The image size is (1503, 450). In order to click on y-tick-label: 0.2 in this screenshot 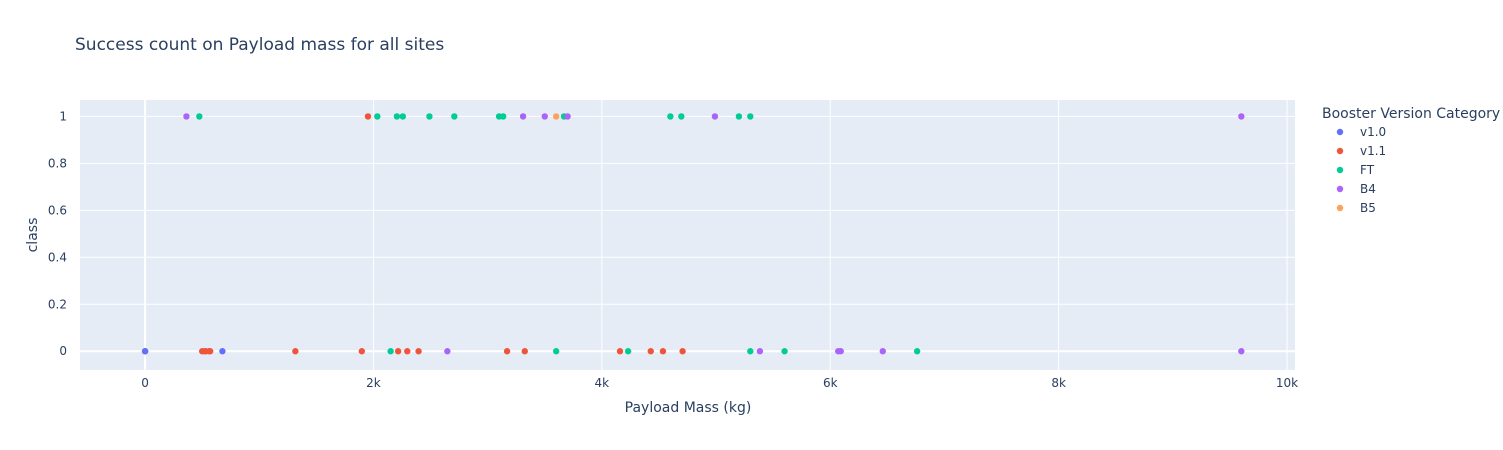, I will do `click(57, 304)`.